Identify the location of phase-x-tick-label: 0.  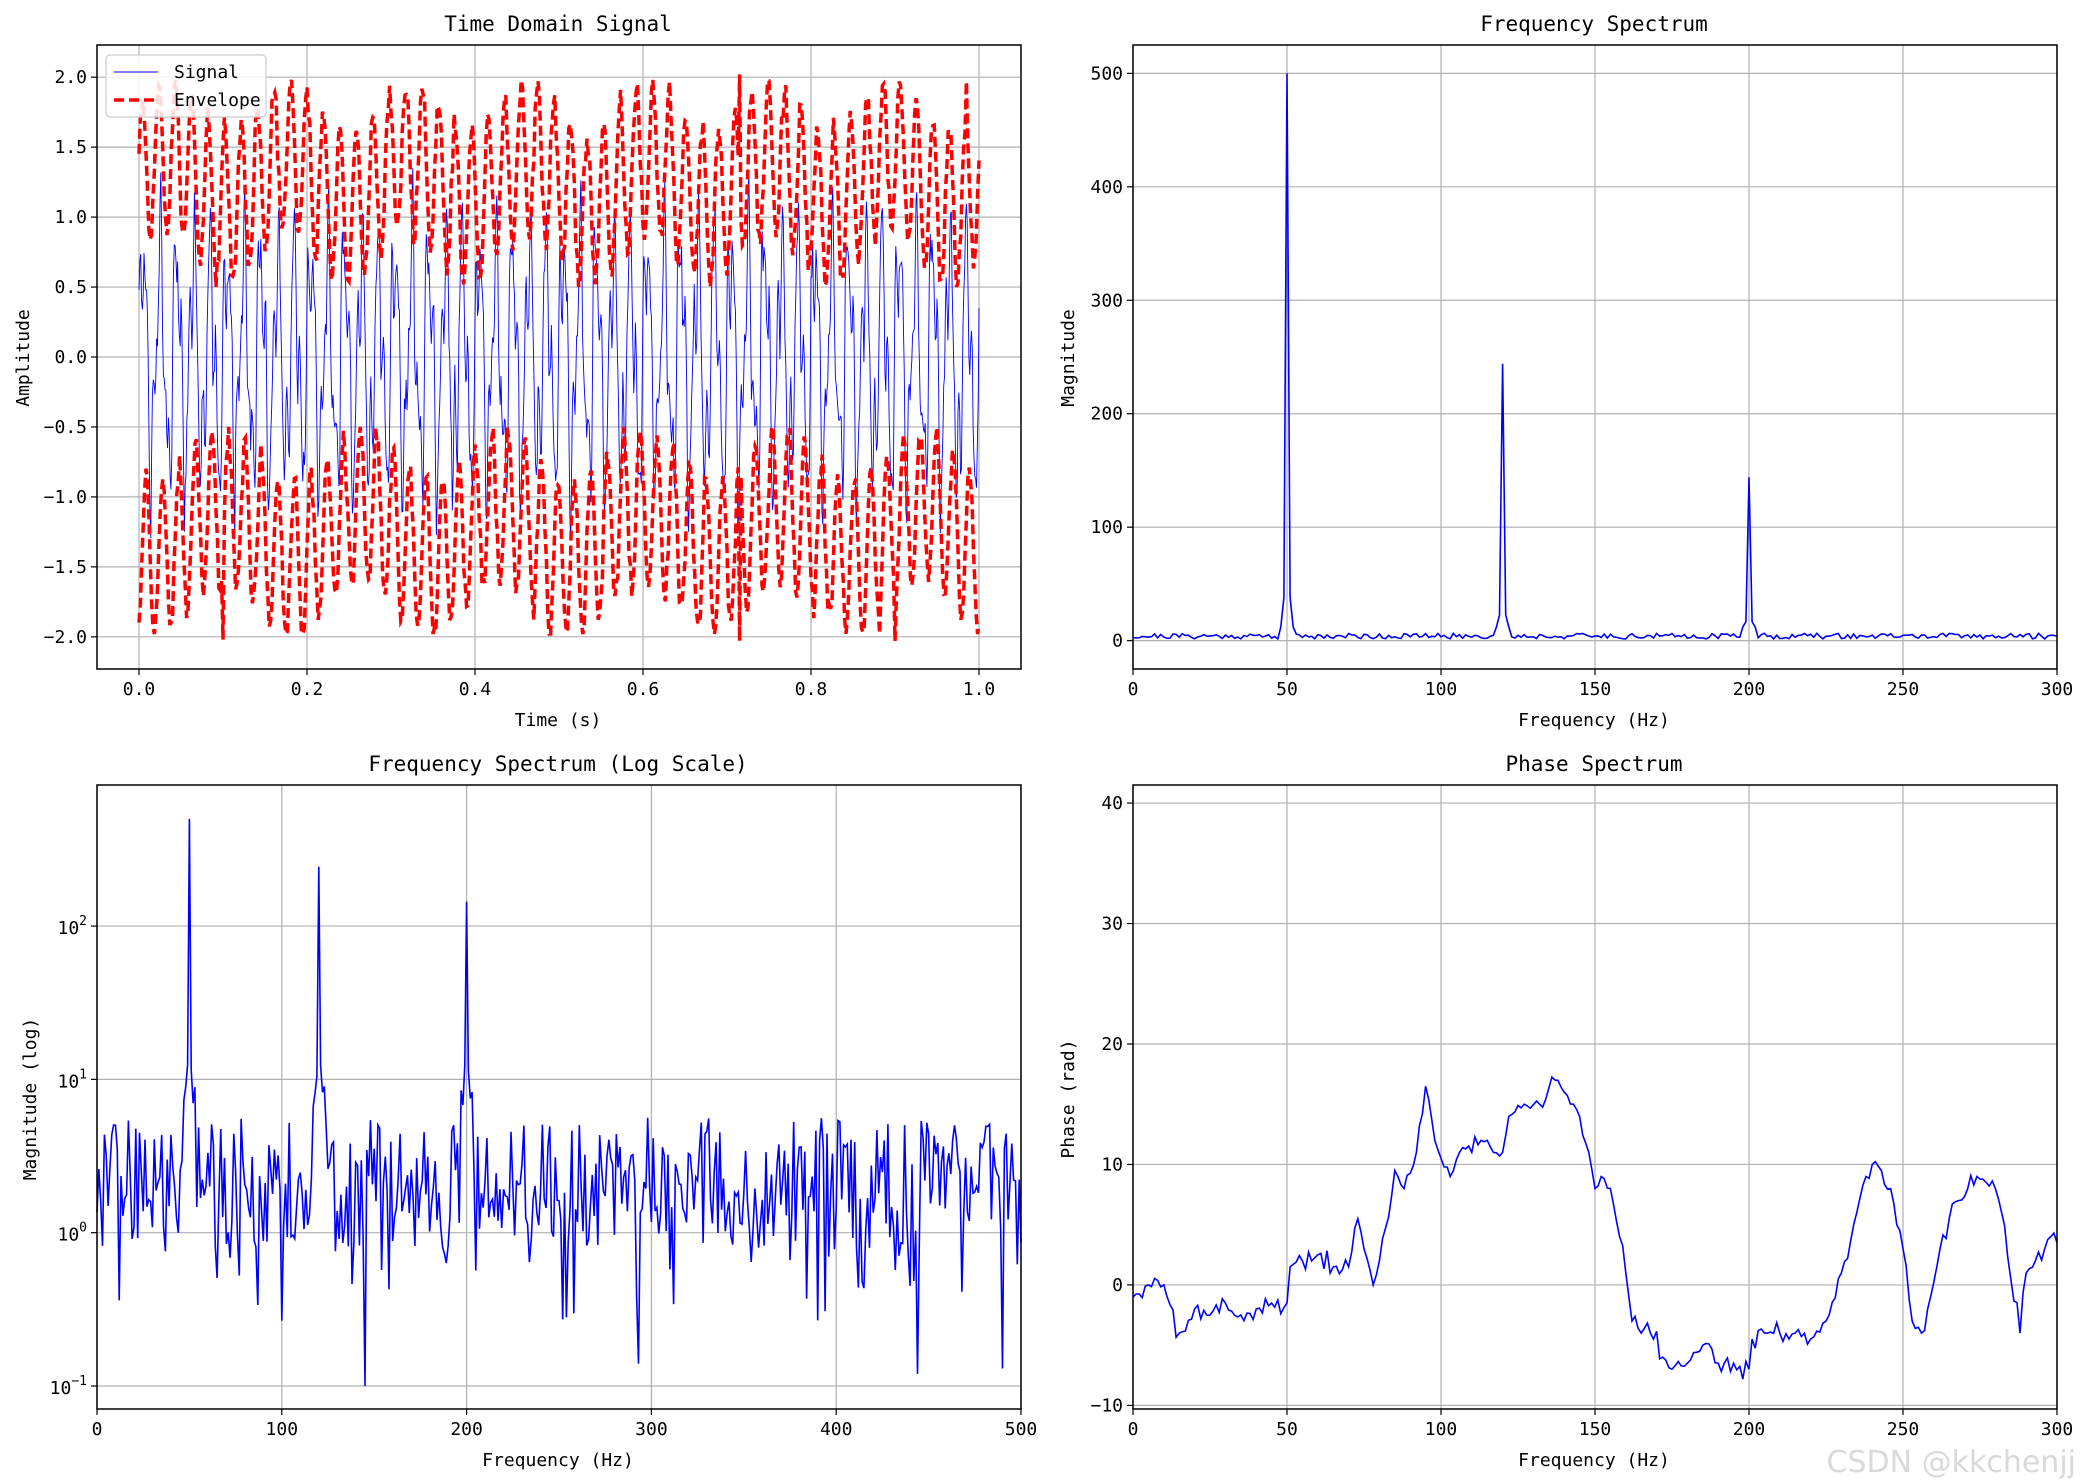
(1133, 1429).